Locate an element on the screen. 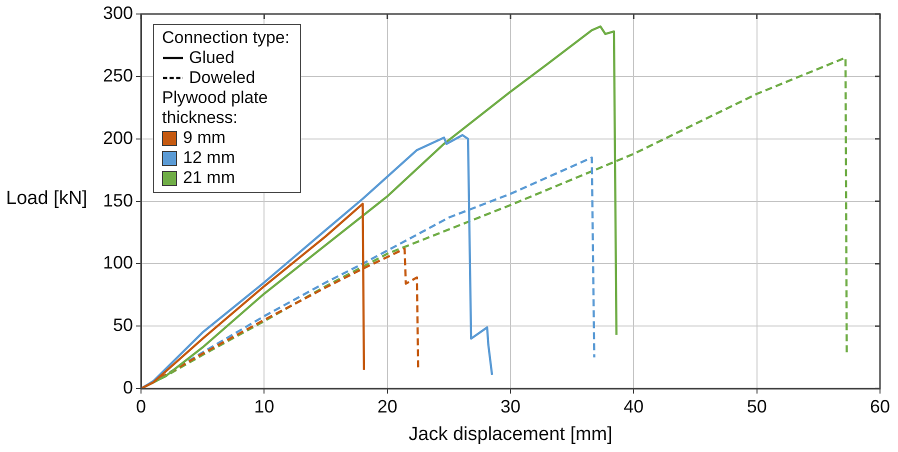 Image resolution: width=898 pixels, height=452 pixels. legend-label: 12 mm is located at coordinates (209, 158).